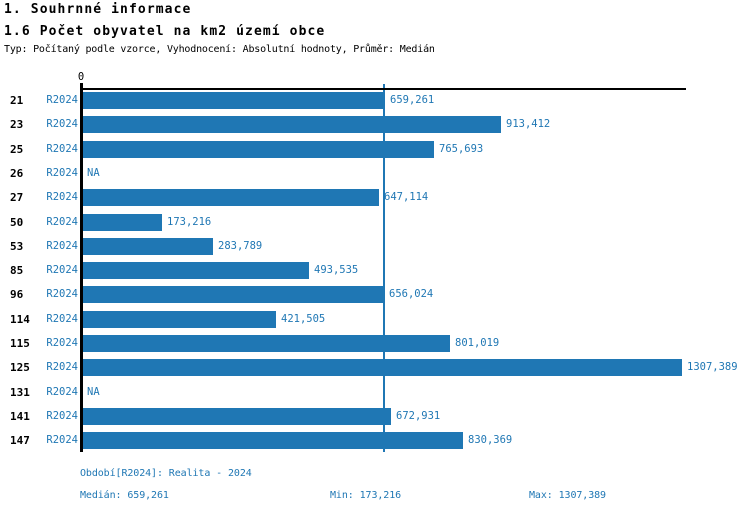  I want to click on row-category-label: 147, so click(20, 440).